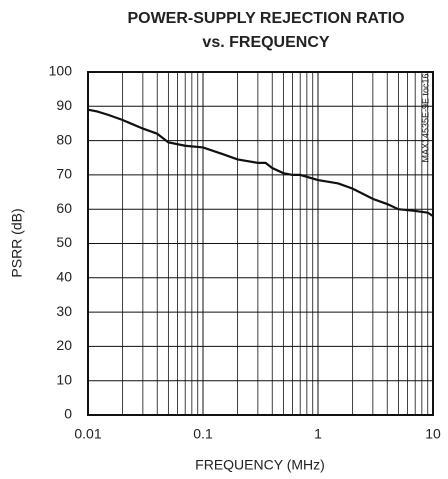  I want to click on chart-title: POWER-SUPPLY REJECTION RATIO, so click(265, 18).